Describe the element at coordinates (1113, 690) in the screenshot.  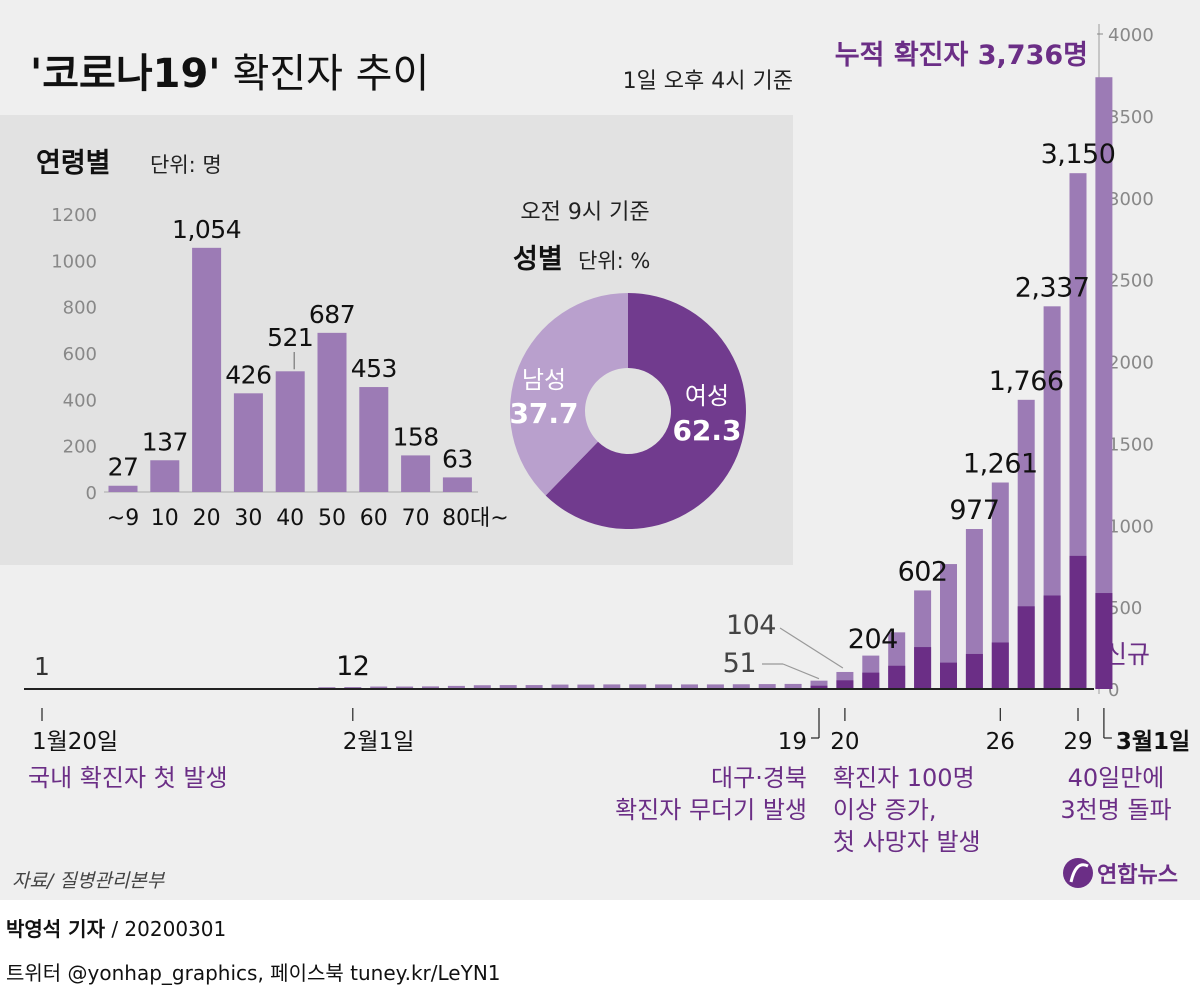
I see `y-tick-label: 0` at that location.